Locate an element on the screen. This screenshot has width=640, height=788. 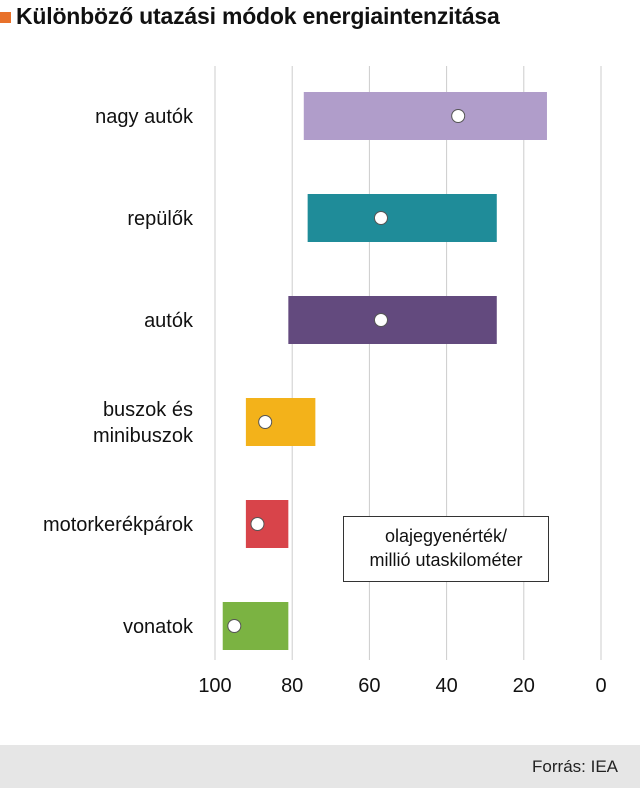
title-accent-square is located at coordinates (5, 17).